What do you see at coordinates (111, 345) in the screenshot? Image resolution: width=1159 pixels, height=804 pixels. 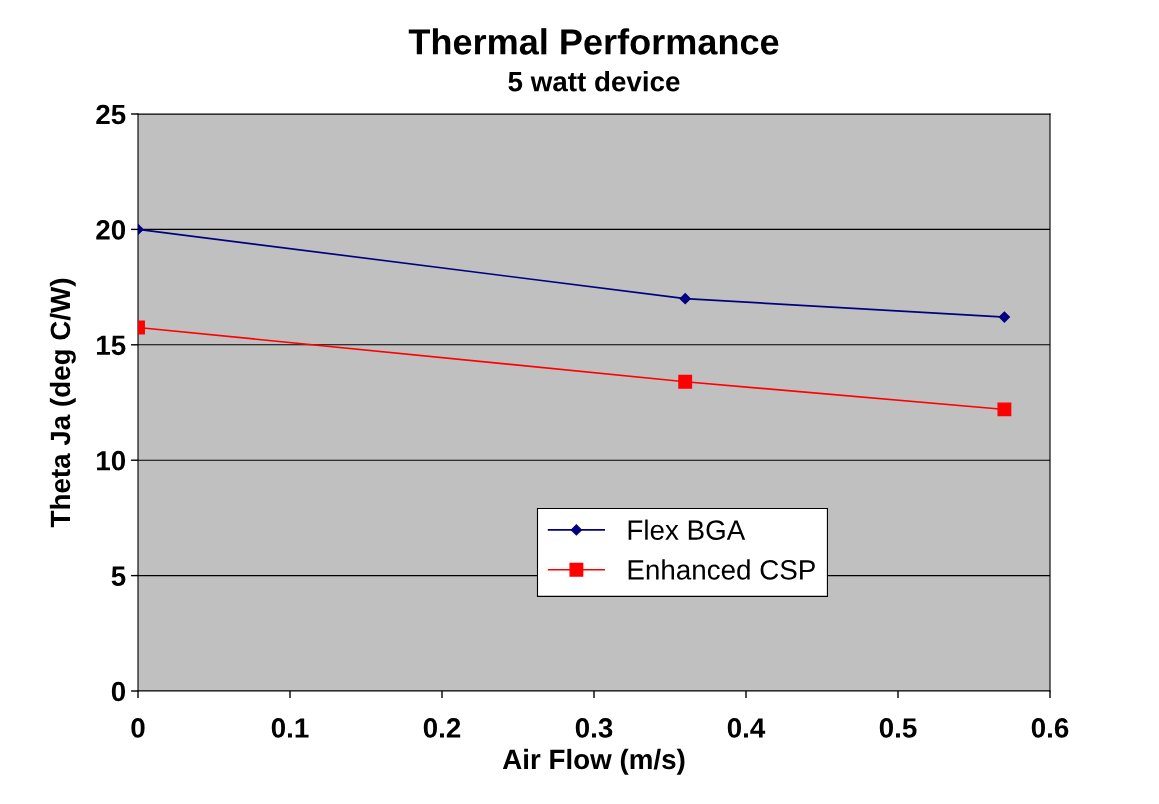 I see `y-tick-label: 15` at bounding box center [111, 345].